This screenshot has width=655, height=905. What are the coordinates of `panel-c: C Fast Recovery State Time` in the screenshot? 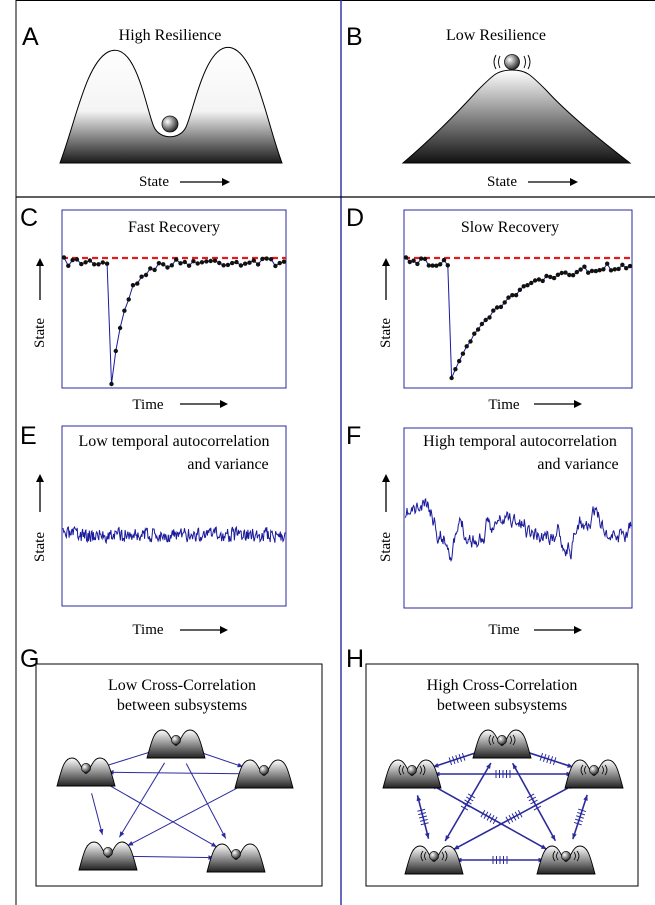 It's located at (153, 308).